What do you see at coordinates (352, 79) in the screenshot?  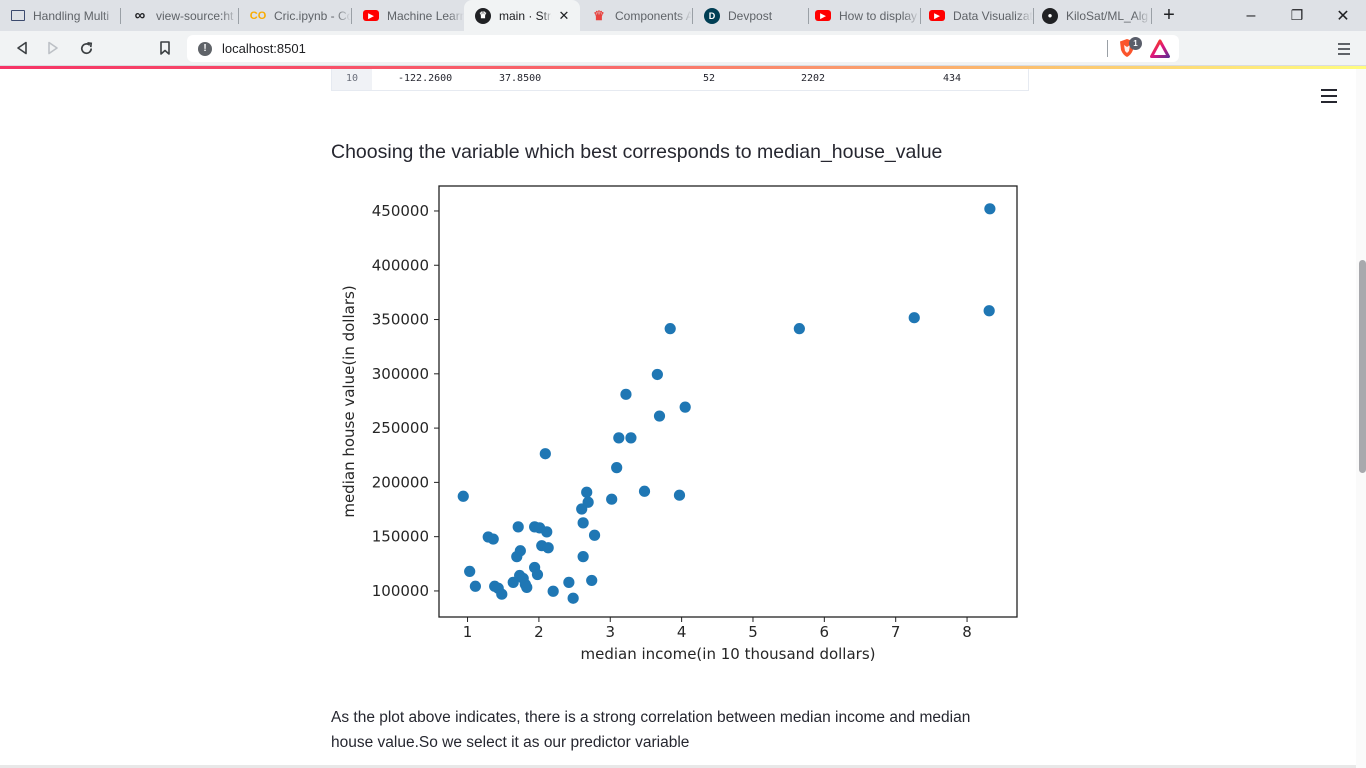 I see `row-index: 10` at bounding box center [352, 79].